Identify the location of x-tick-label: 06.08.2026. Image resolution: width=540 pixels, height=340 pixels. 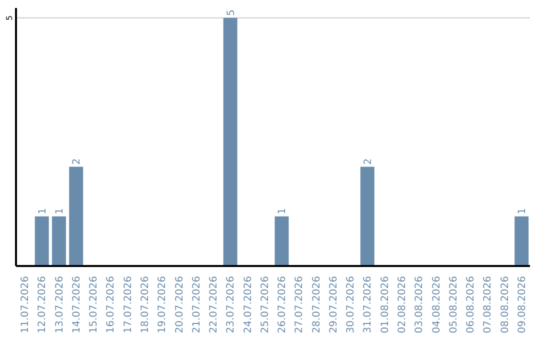
(471, 305).